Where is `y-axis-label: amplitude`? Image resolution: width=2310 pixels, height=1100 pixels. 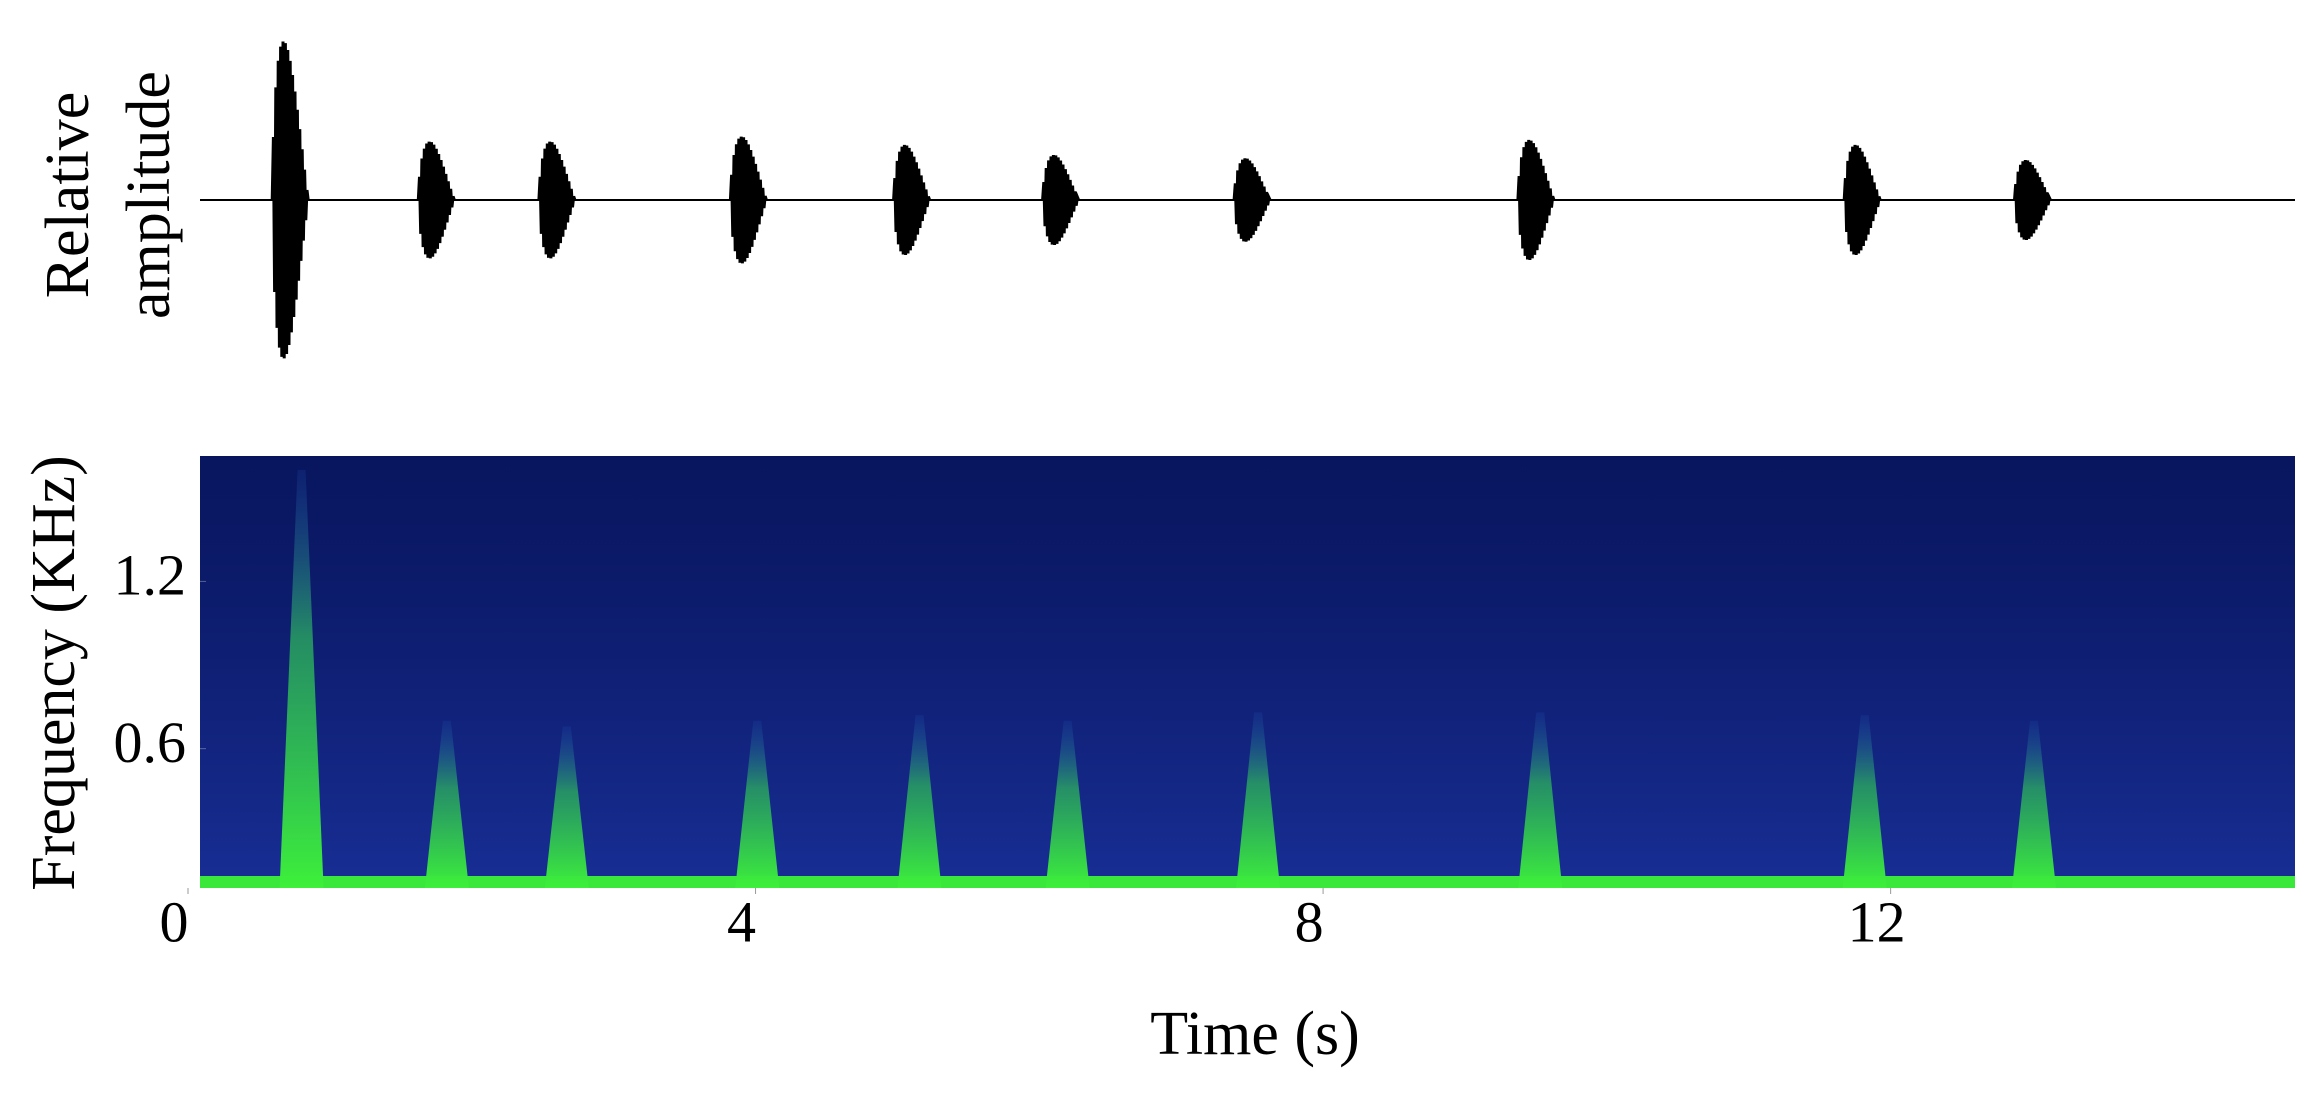
y-axis-label: amplitude is located at coordinates (149, 195).